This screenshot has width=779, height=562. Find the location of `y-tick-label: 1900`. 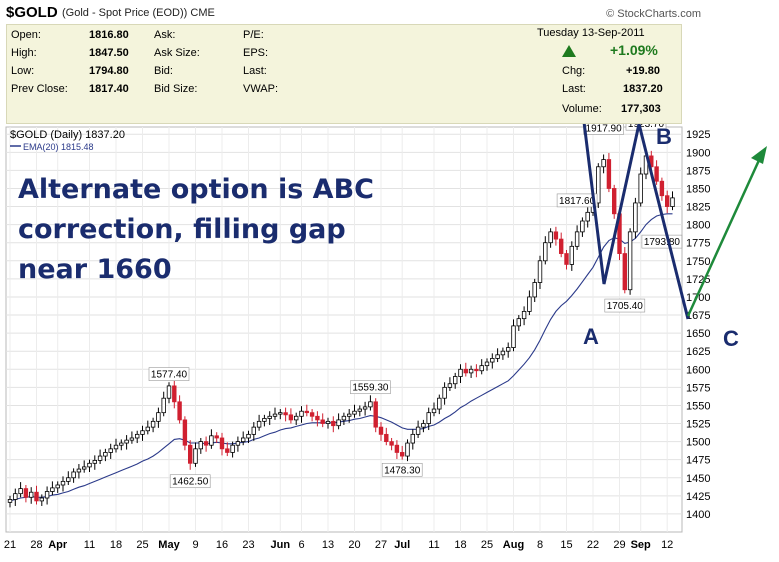

y-tick-label: 1900 is located at coordinates (698, 153).